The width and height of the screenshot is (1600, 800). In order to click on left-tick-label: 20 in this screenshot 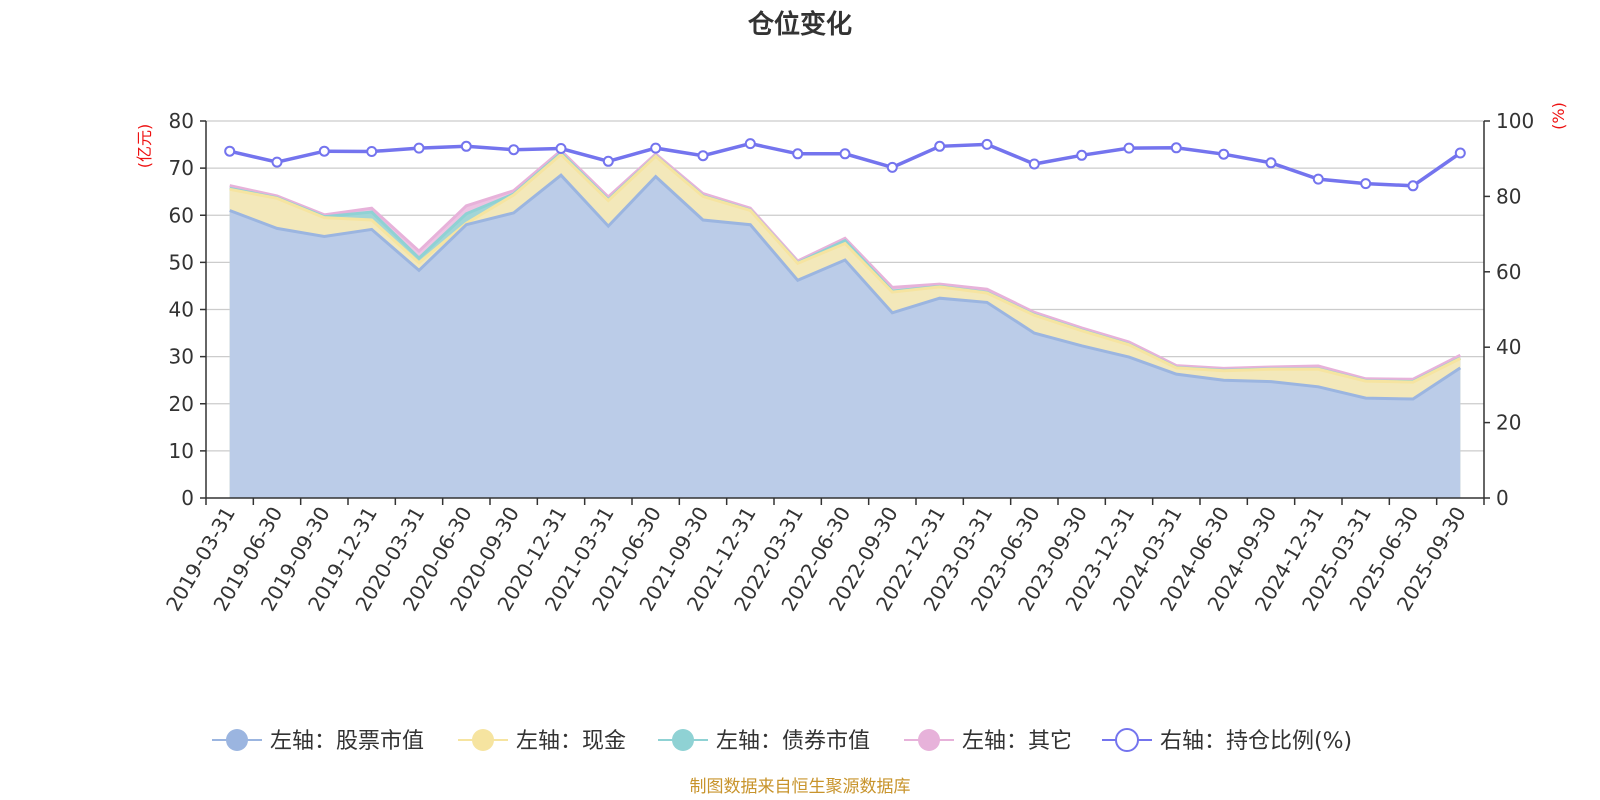, I will do `click(181, 404)`.